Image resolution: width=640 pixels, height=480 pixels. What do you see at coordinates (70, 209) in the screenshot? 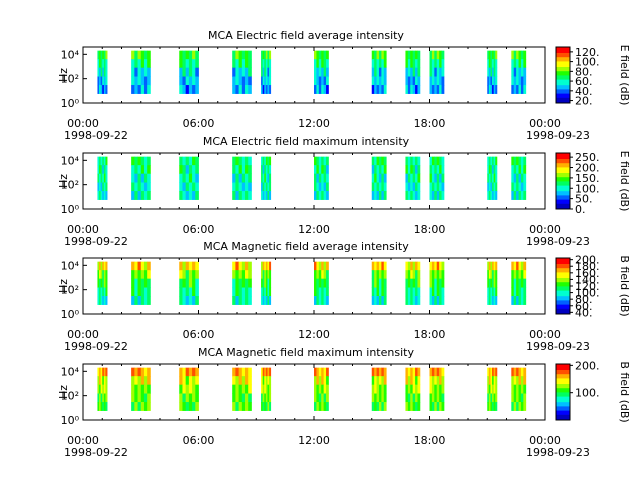
I see `y-tick-label: 10⁰` at bounding box center [70, 209].